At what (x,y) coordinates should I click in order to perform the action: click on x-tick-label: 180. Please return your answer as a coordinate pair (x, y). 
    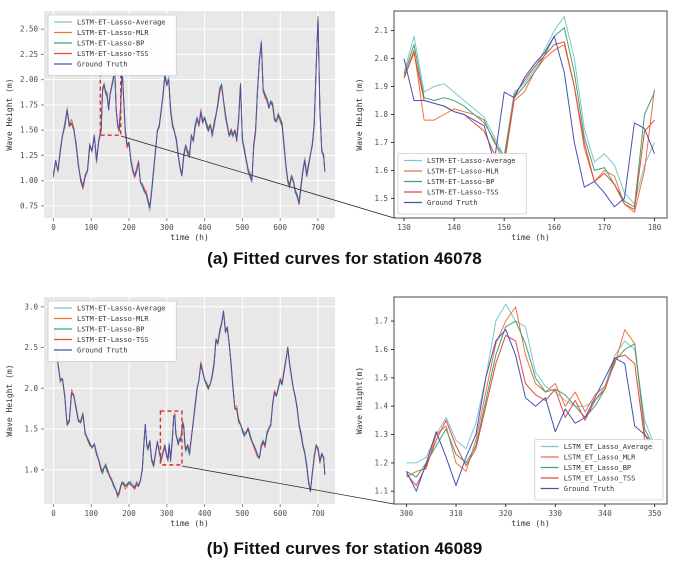
    Looking at the image, I should click on (655, 227).